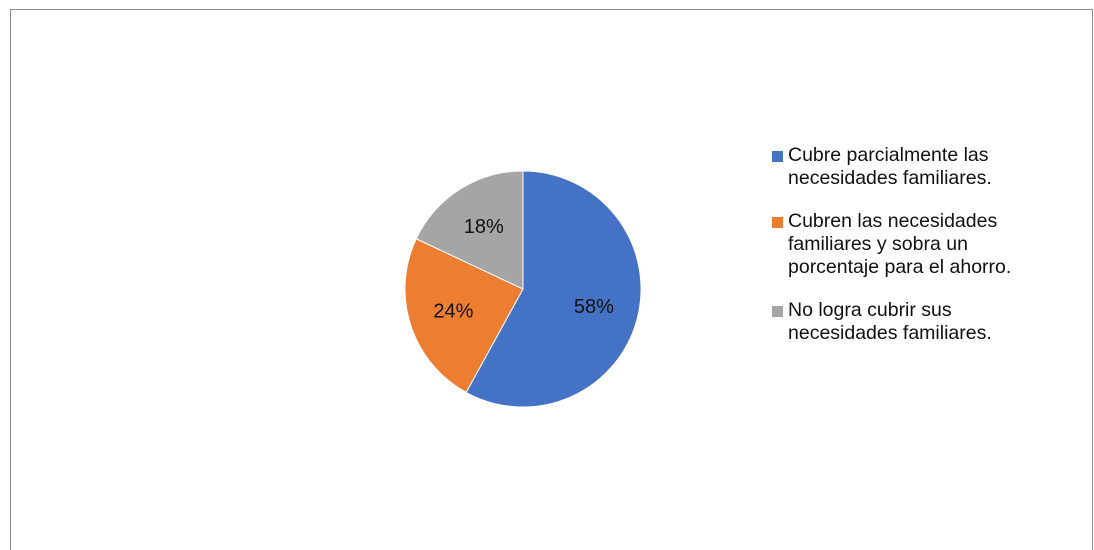 The image size is (1094, 550). I want to click on data-label-24: 24%, so click(453, 312).